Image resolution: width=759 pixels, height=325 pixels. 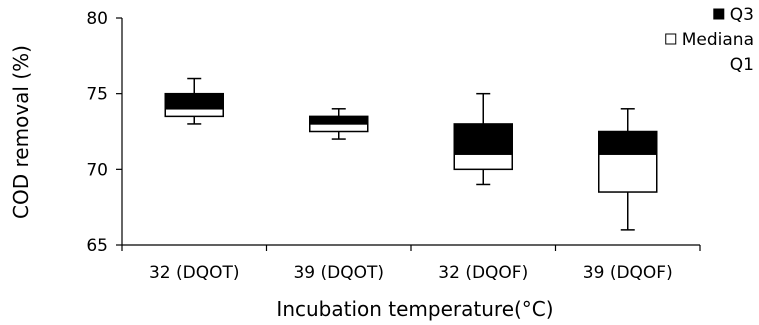 I want to click on legend-label: Q3, so click(x=742, y=15).